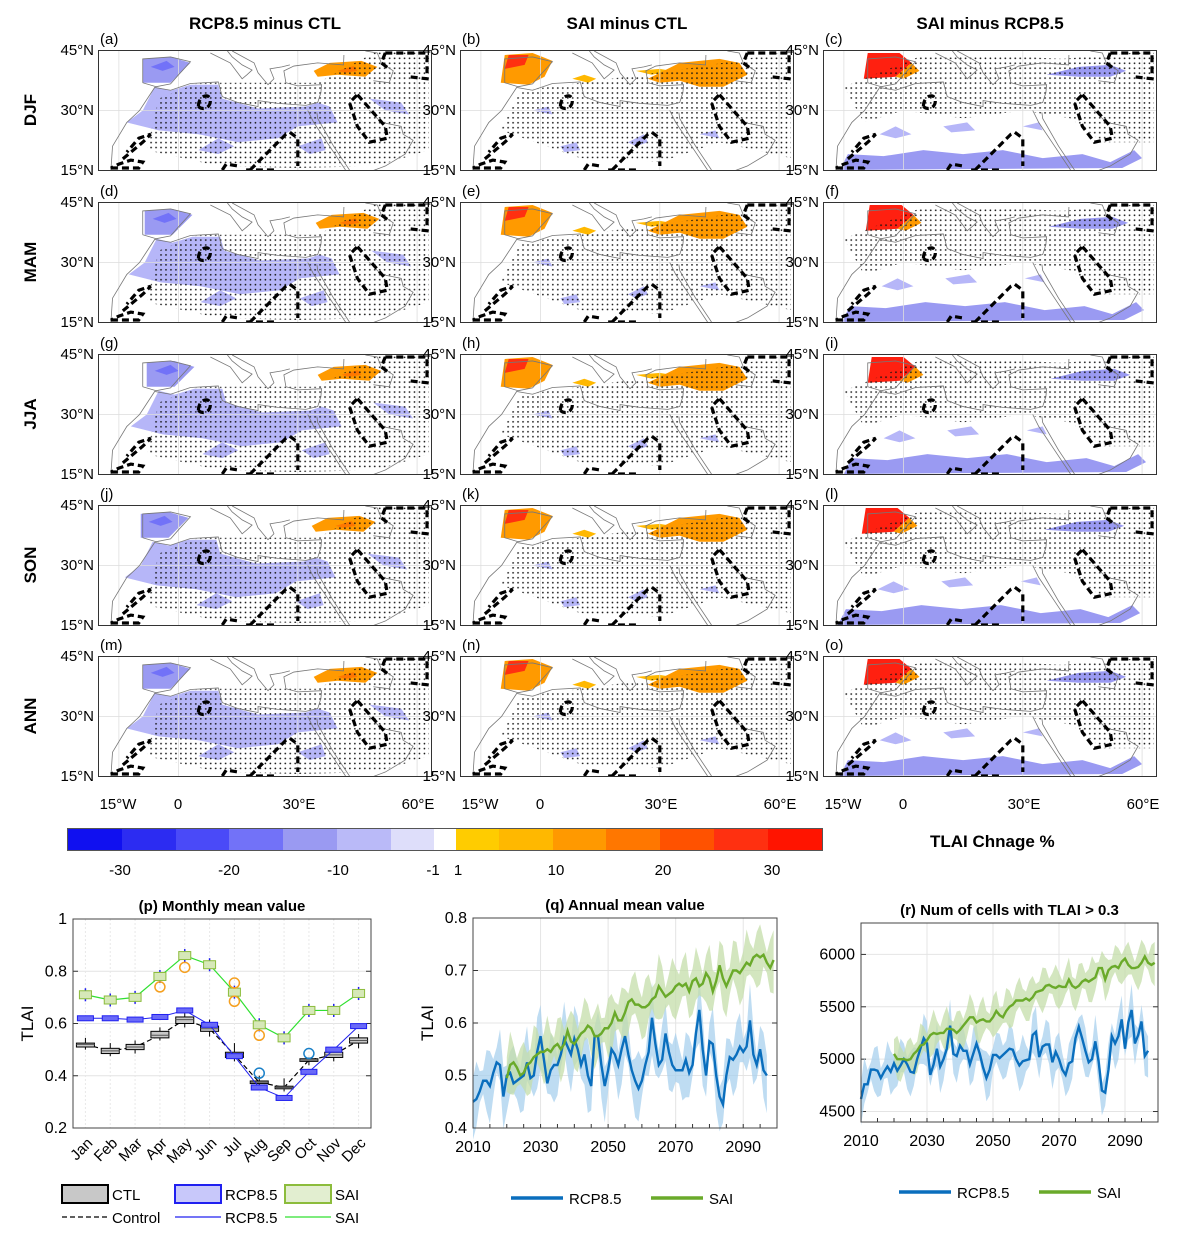  Describe the element at coordinates (983, 1193) in the screenshot. I see `legend-label: RCP8.5` at that location.